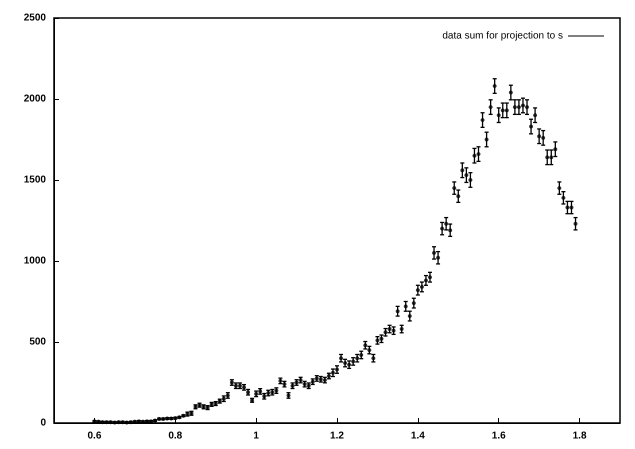 Image resolution: width=635 pixels, height=449 pixels. Describe the element at coordinates (337, 436) in the screenshot. I see `x-tick-label: 1.2` at that location.